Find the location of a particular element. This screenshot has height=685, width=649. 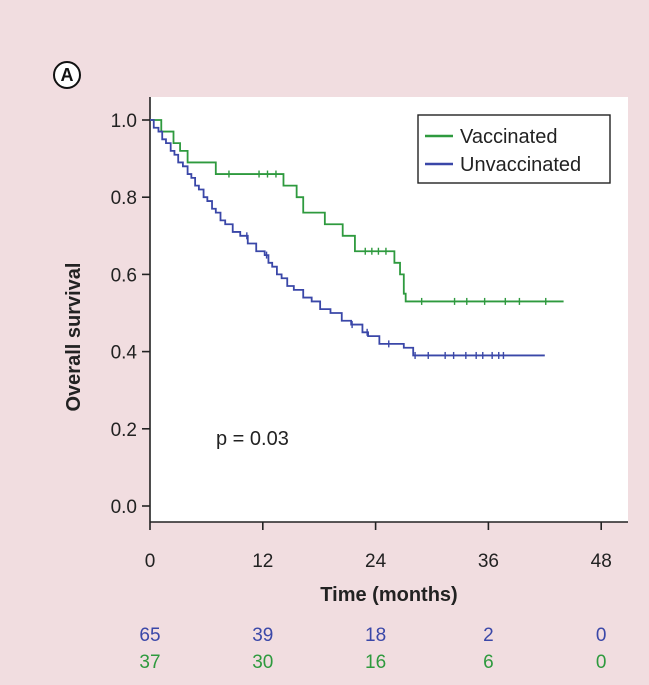

x-axis-ticks: 0 12 24 36 48 is located at coordinates (378, 547).